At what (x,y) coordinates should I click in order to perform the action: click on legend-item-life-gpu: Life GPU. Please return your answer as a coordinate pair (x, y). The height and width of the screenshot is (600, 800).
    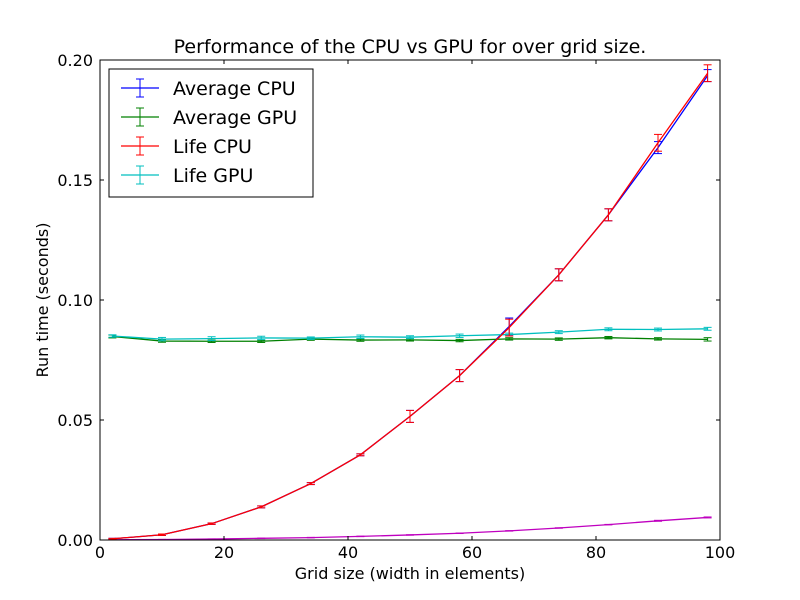
    Looking at the image, I should click on (187, 176).